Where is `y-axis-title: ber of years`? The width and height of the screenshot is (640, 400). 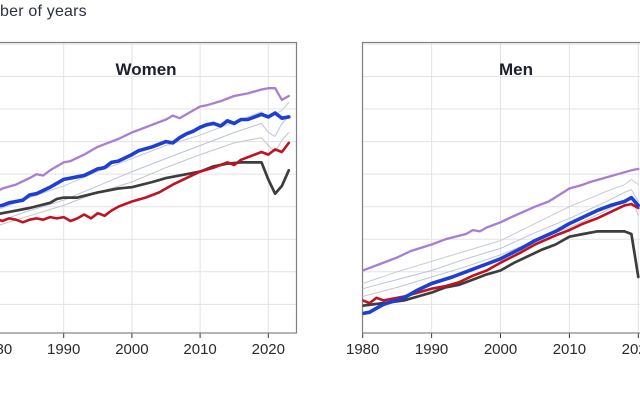 y-axis-title: ber of years is located at coordinates (43, 11).